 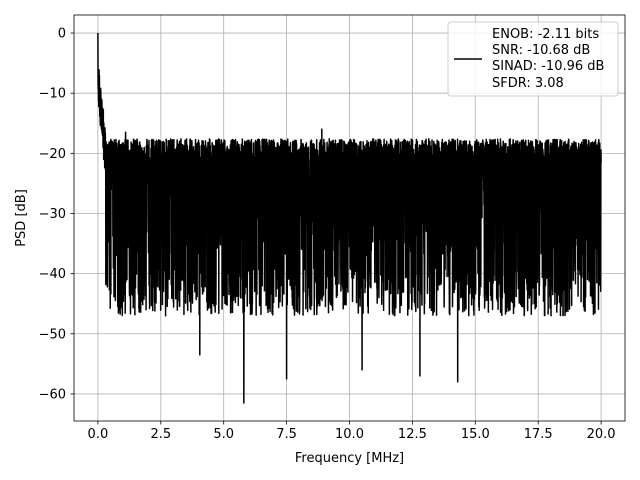 What do you see at coordinates (601, 434) in the screenshot?
I see `x-tick-label: 20.0` at bounding box center [601, 434].